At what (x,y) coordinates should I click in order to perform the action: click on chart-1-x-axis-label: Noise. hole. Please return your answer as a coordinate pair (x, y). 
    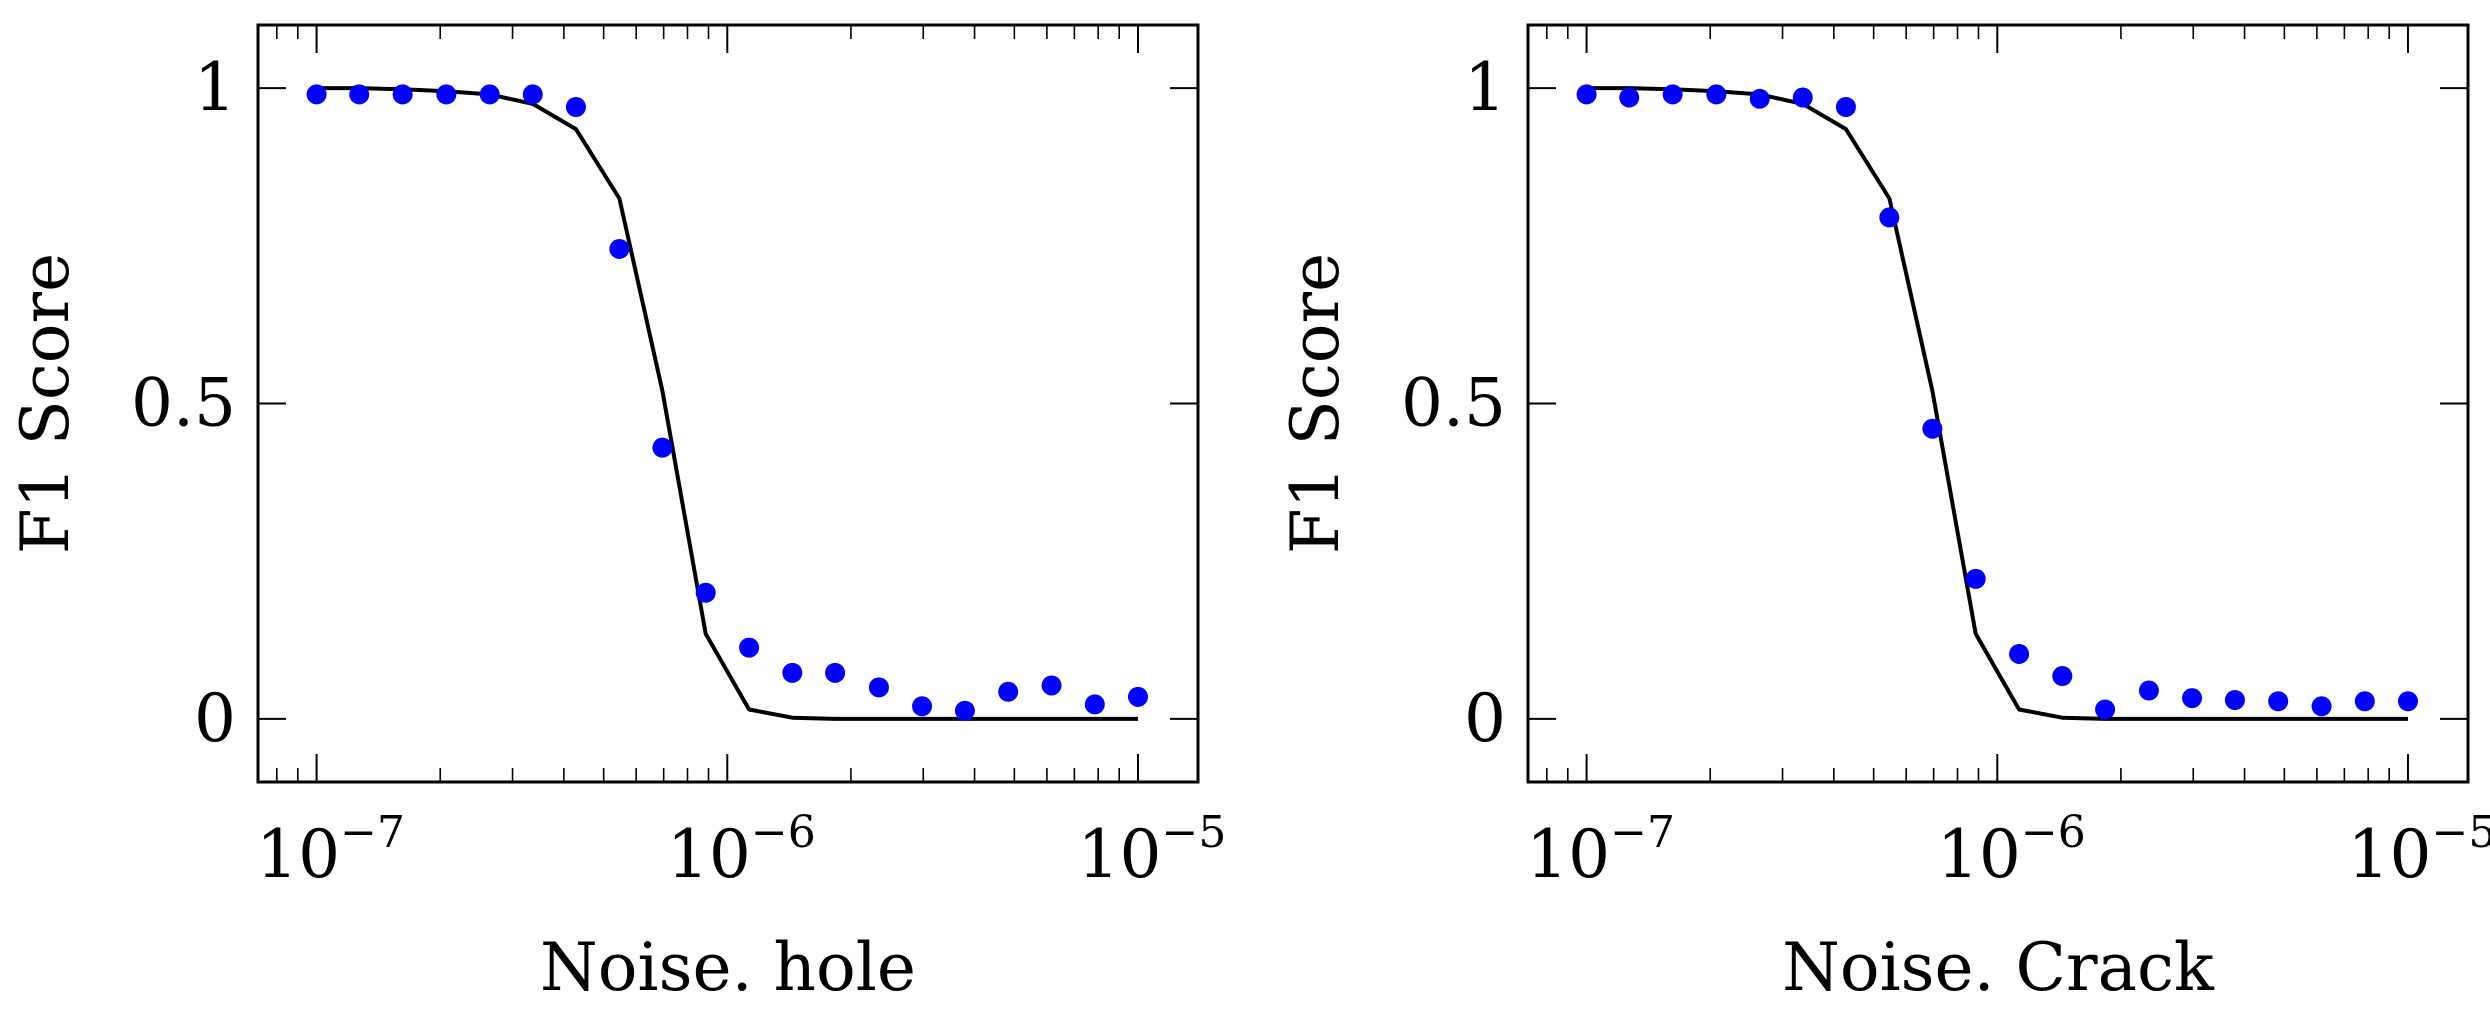
    Looking at the image, I should click on (728, 967).